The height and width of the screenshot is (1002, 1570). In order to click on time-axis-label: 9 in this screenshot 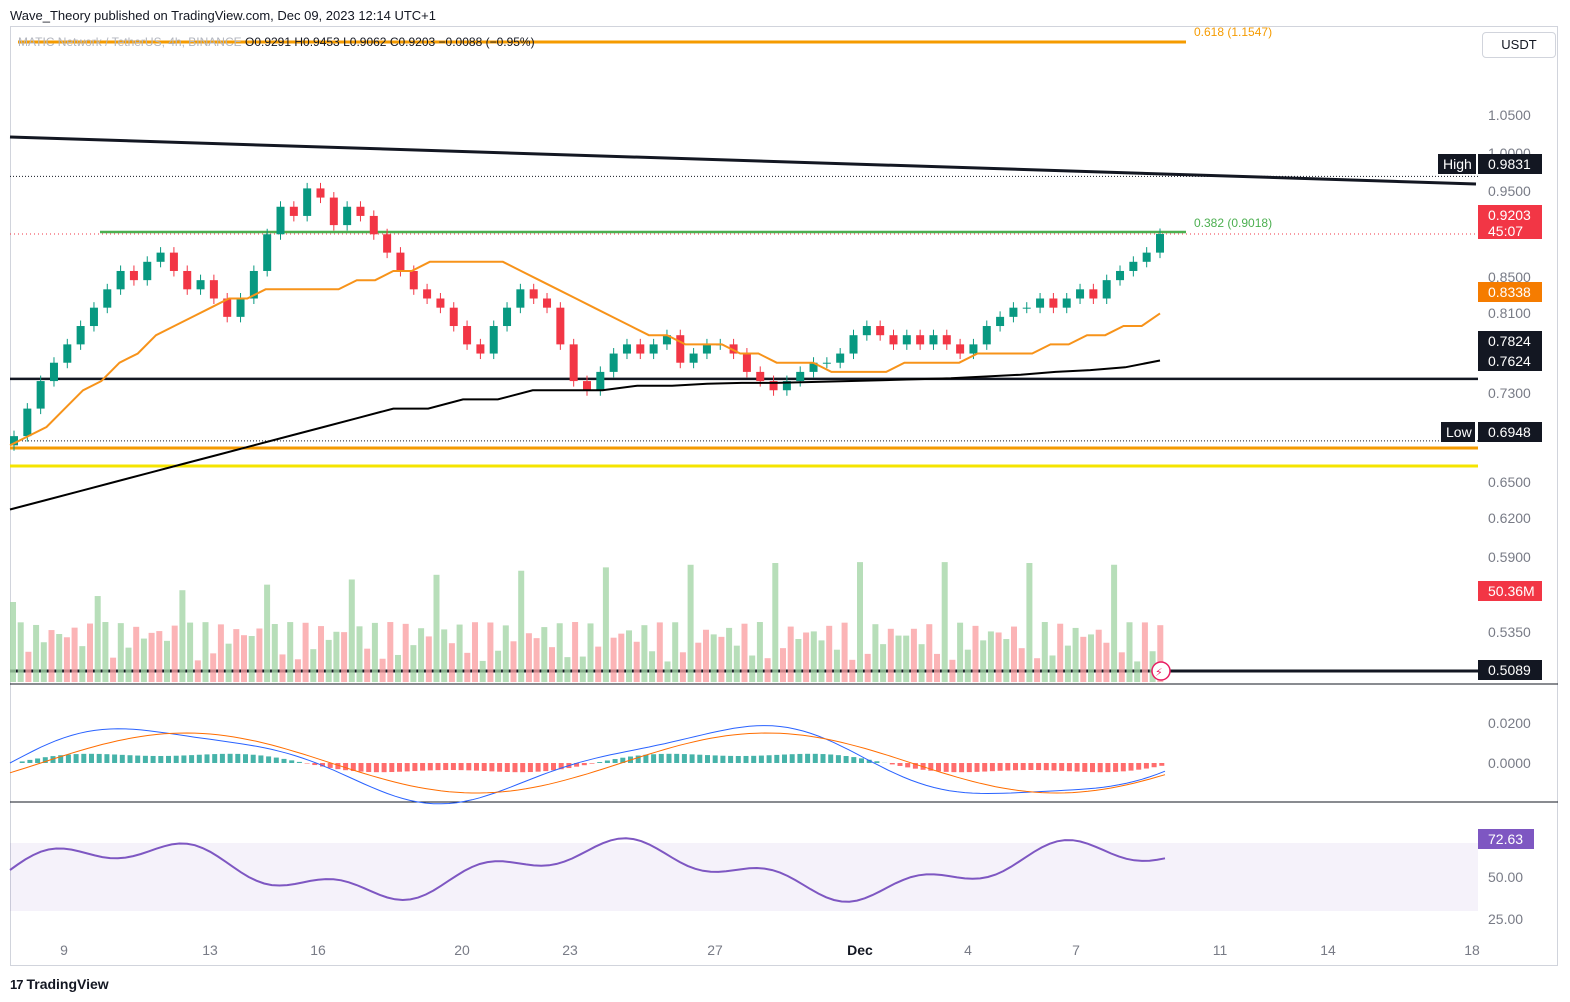, I will do `click(64, 950)`.